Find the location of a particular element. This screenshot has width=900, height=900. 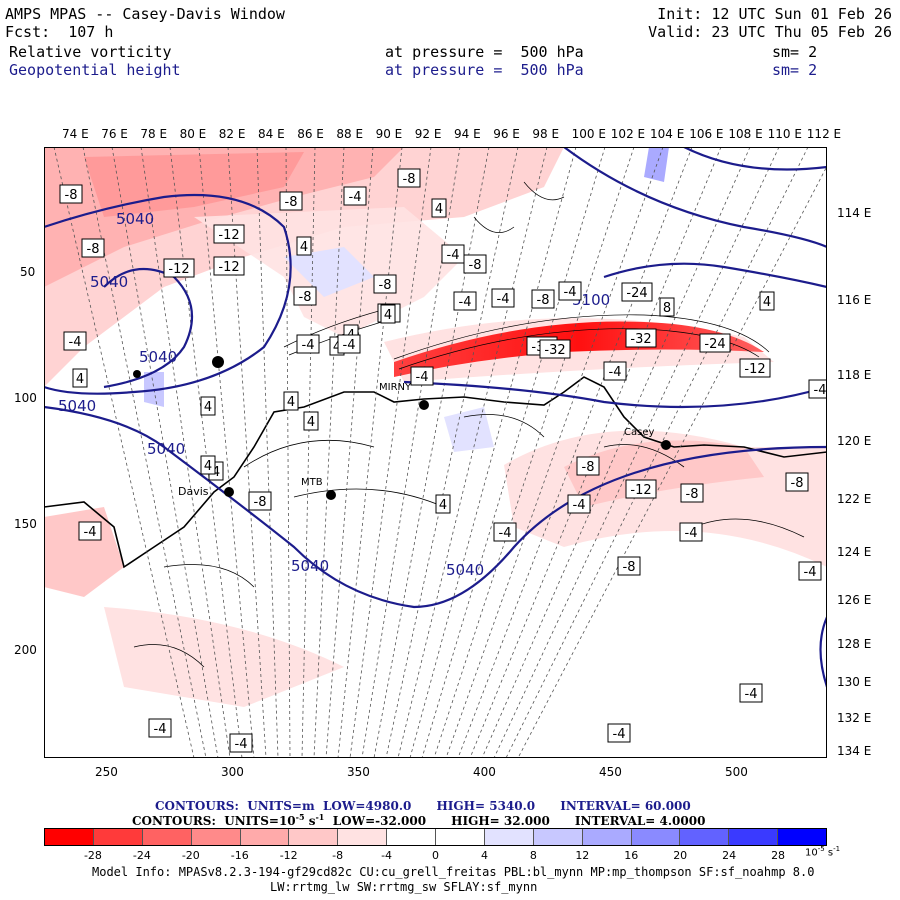

top-lon-label: 74 E is located at coordinates (75, 134).